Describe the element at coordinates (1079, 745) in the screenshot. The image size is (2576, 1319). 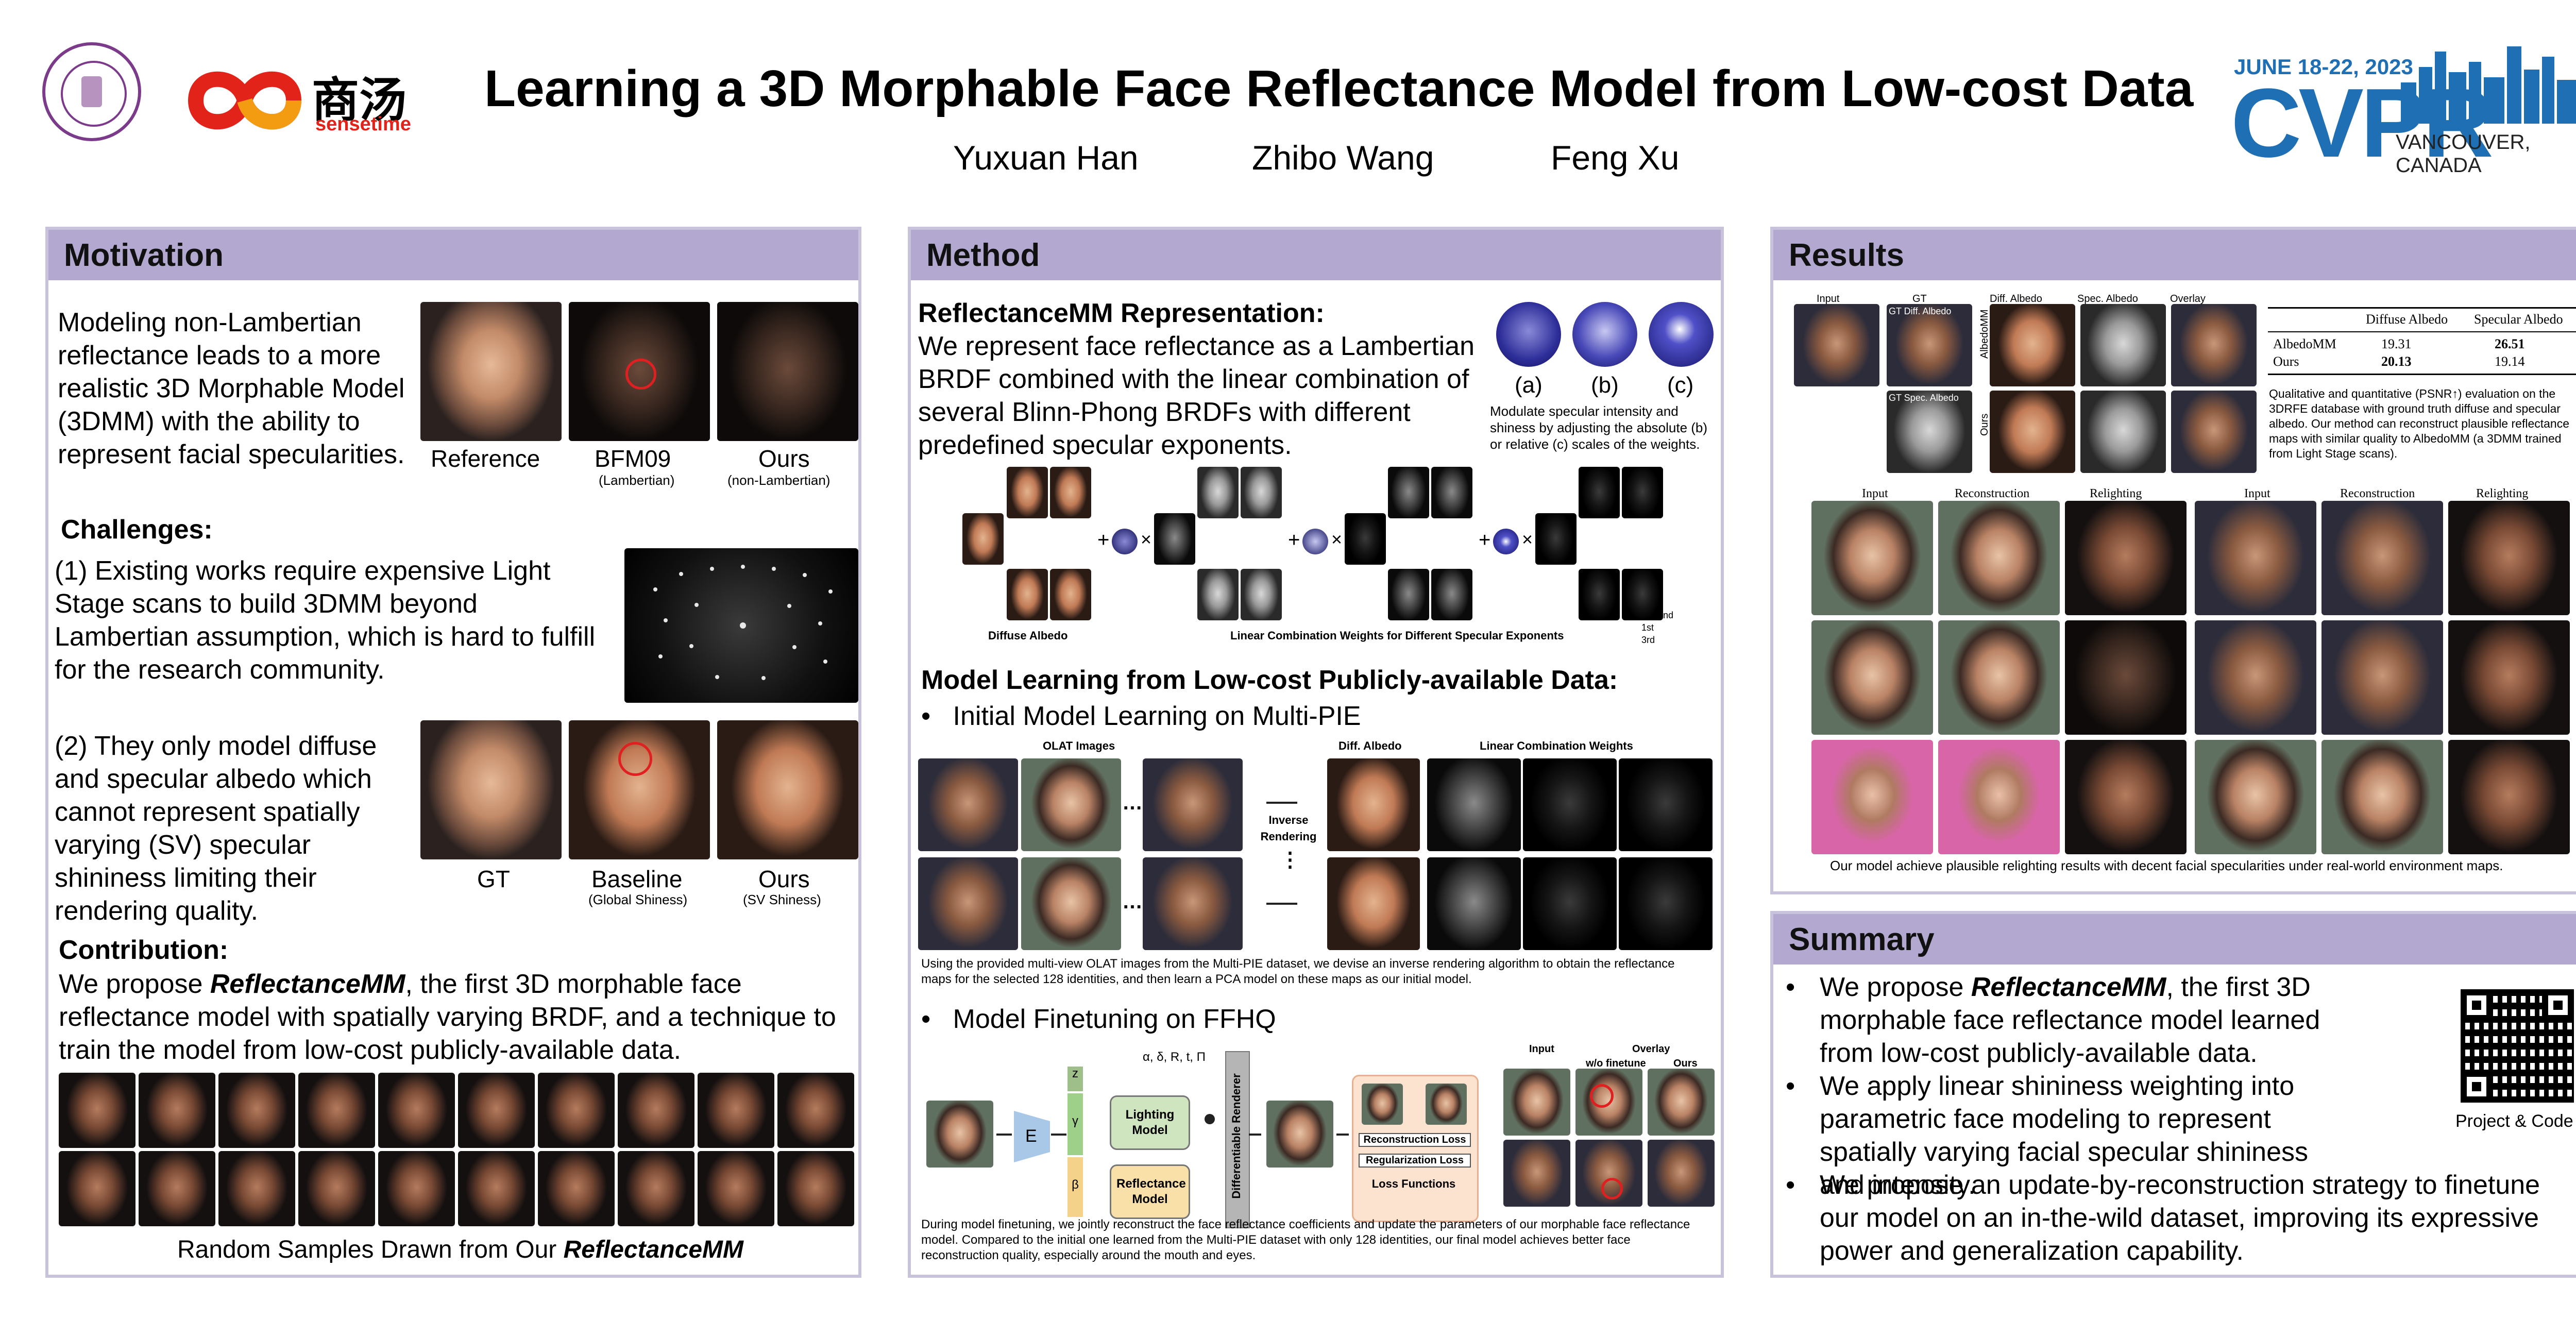
I see `olat-images-label: OLAT Images` at that location.